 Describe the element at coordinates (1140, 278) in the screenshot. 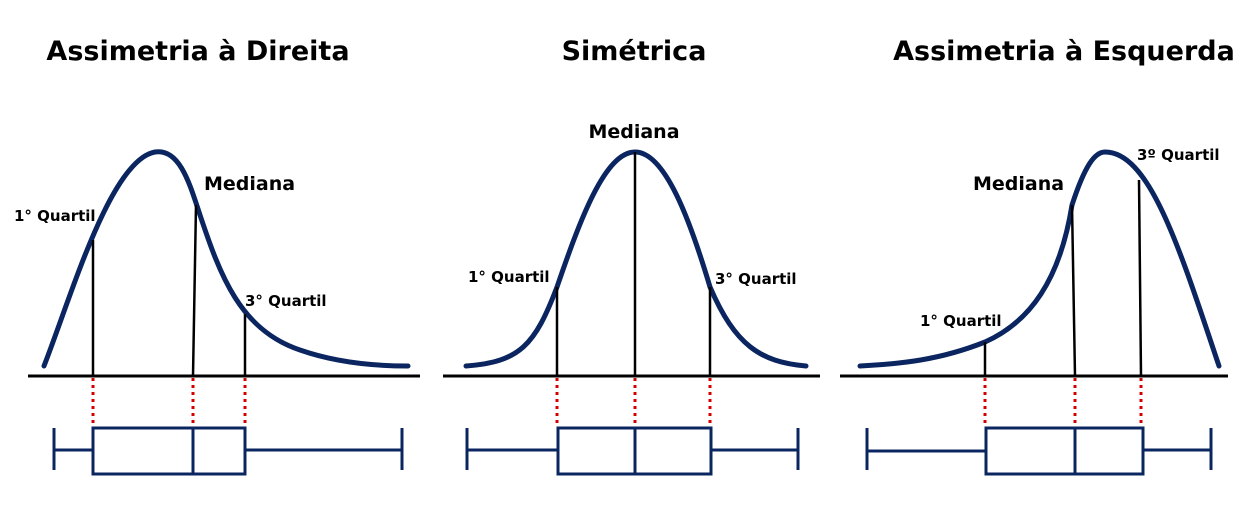

I see `q3-line` at that location.